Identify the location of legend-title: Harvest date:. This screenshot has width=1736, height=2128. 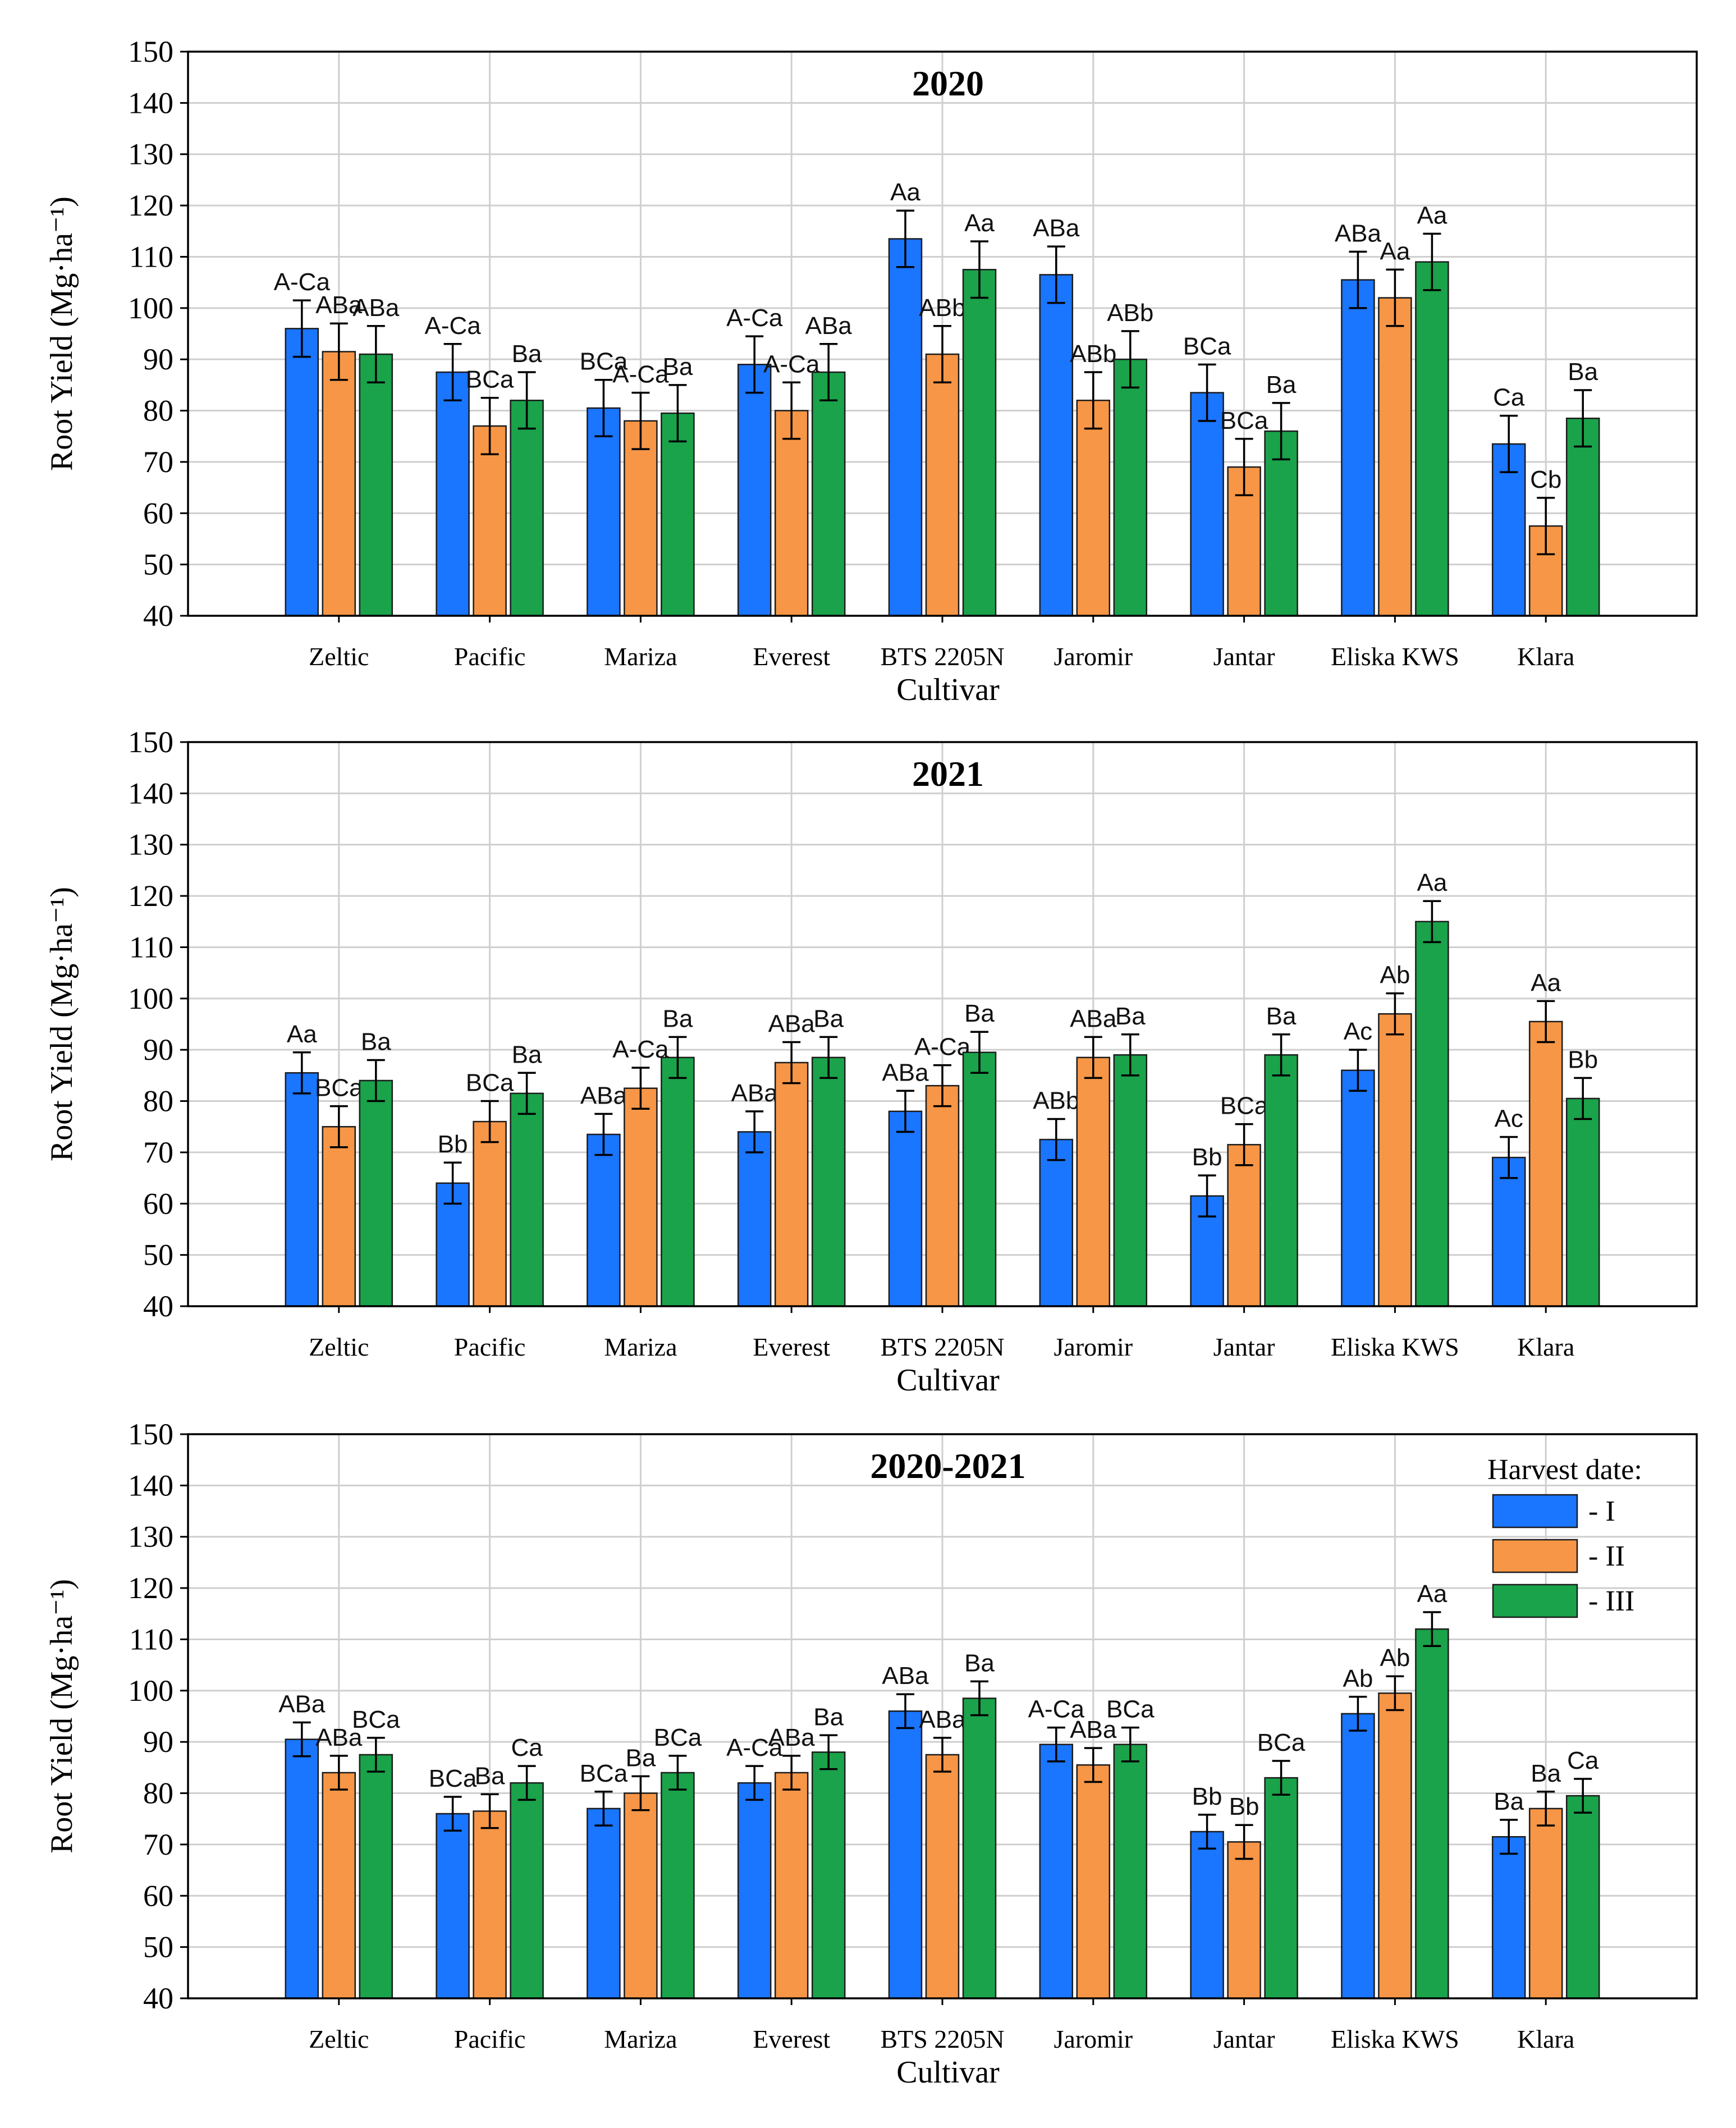
(1564, 1470).